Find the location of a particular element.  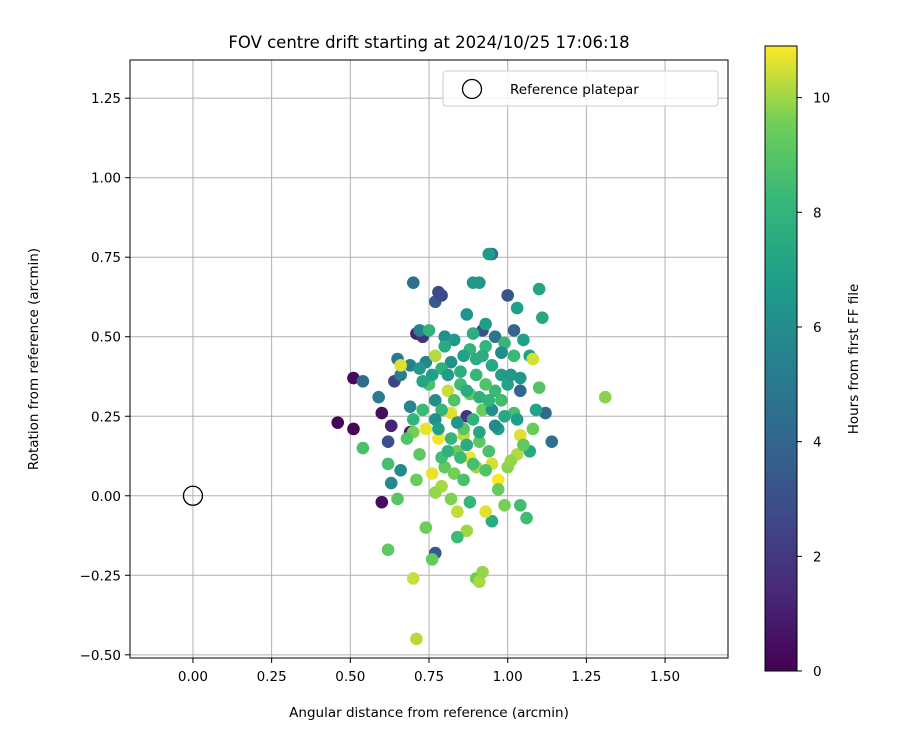

legend: Reference platepar is located at coordinates (580, 88).